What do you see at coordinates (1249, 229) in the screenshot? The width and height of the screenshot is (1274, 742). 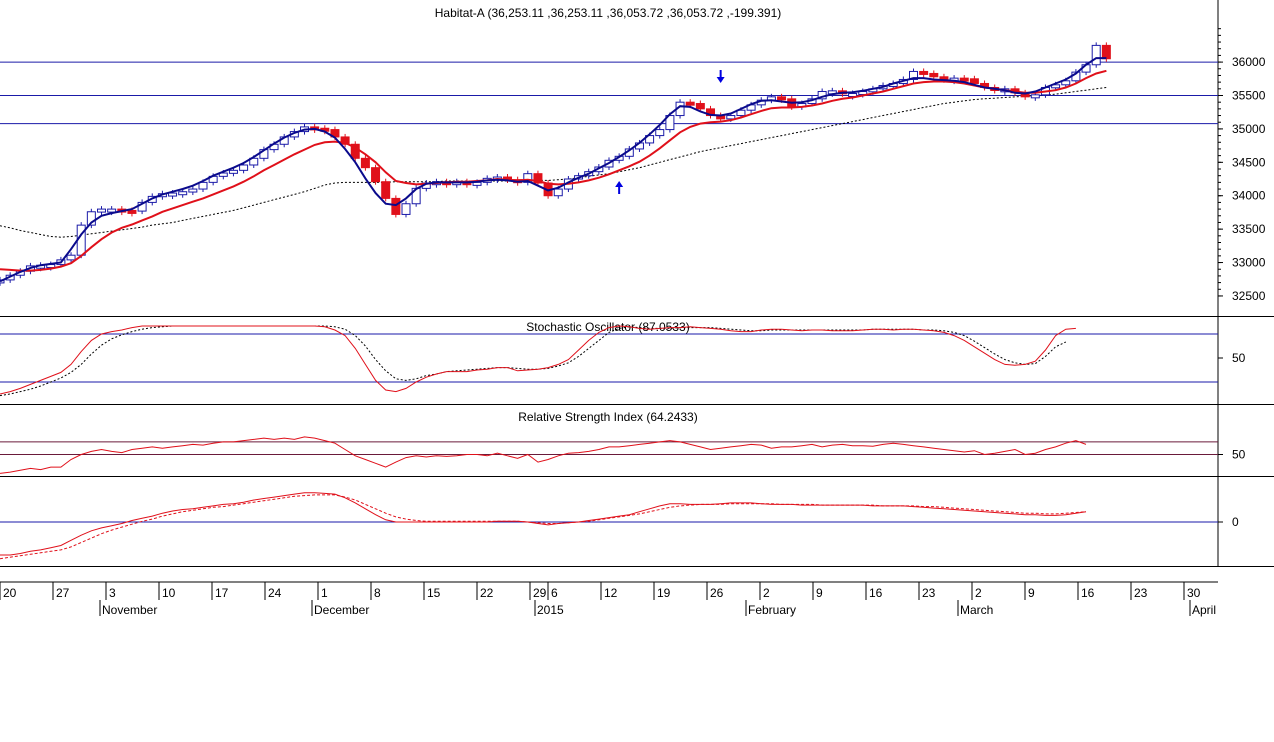 I see `price-axis-label: 33500` at bounding box center [1249, 229].